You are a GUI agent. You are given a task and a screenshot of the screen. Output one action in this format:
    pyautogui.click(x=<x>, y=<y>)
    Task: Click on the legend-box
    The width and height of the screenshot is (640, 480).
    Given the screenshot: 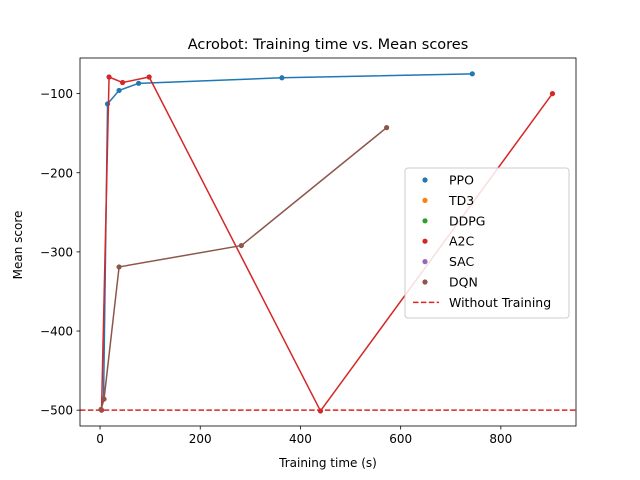 What is the action you would take?
    pyautogui.click(x=487, y=243)
    